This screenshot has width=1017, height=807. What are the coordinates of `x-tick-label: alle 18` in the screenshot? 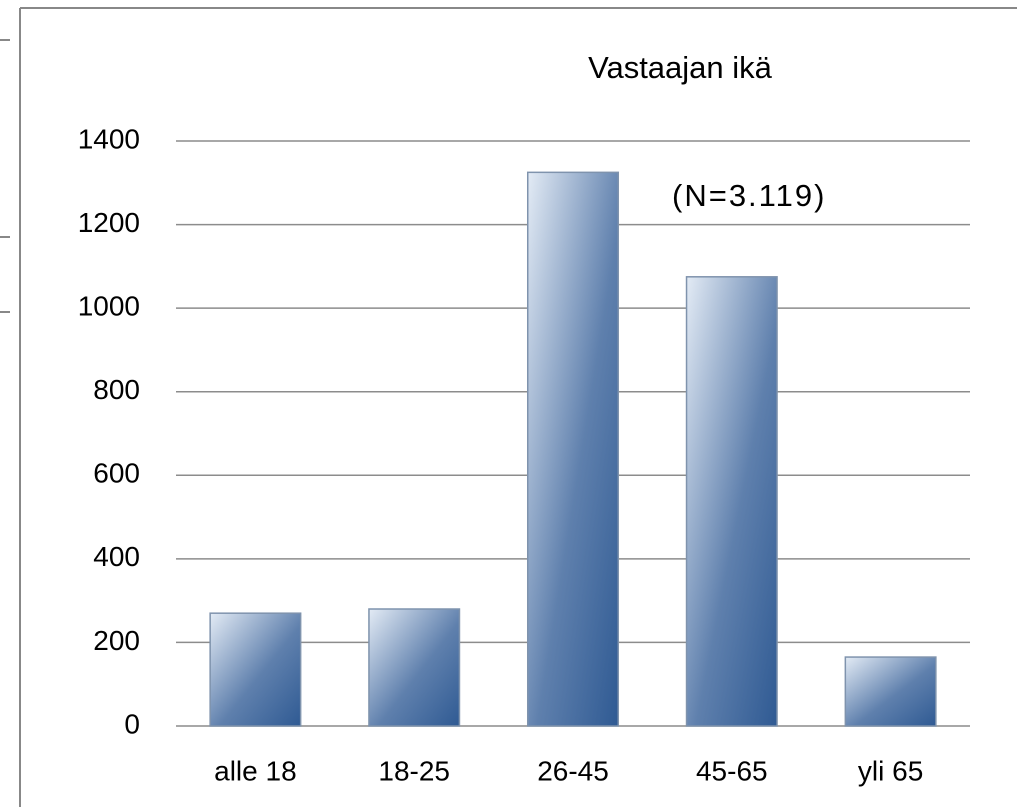 It's located at (255, 770).